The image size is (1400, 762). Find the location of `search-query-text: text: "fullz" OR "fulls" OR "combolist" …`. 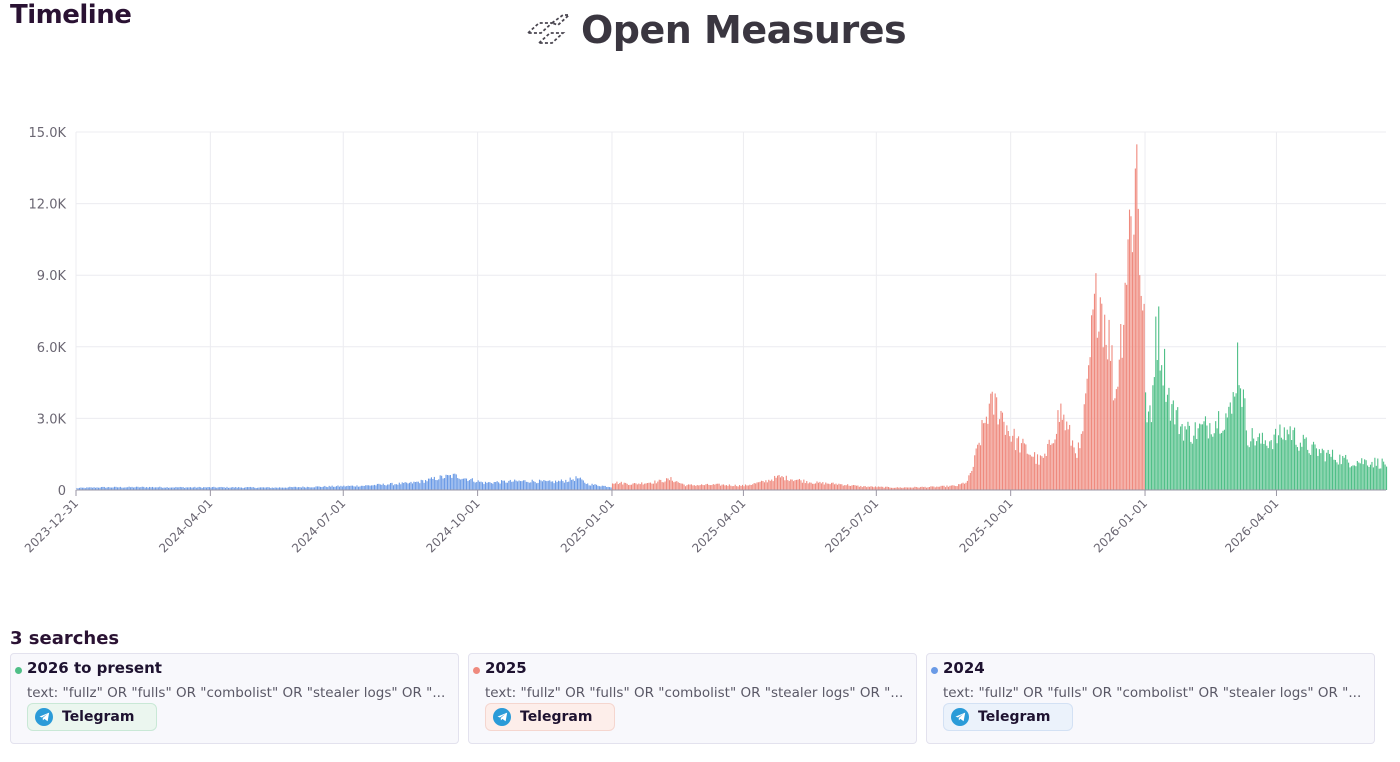

search-query-text: text: "fullz" OR "fulls" OR "combolist" … is located at coordinates (236, 693).